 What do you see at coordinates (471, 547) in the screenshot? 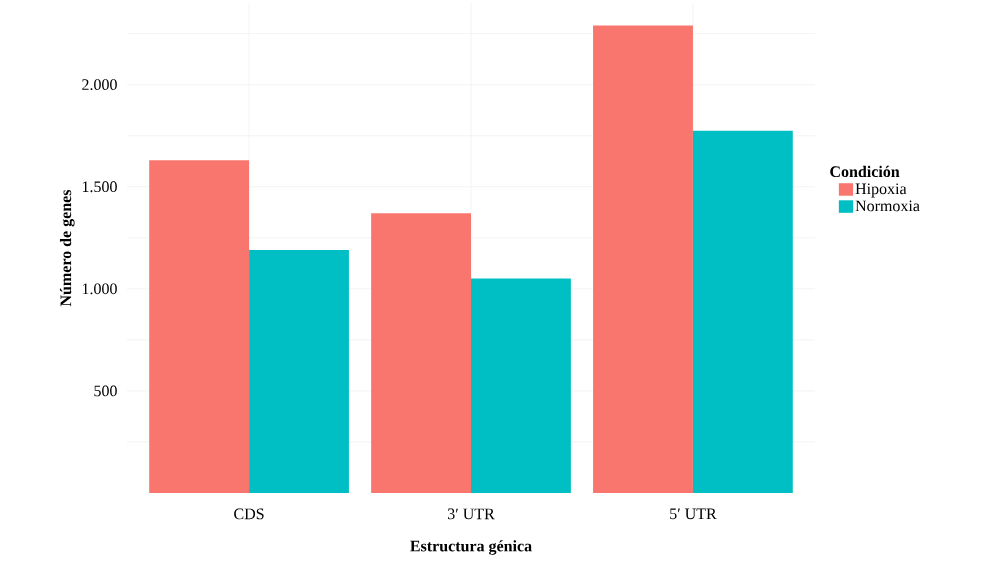
I see `x-axis-title: Estructura génica` at bounding box center [471, 547].